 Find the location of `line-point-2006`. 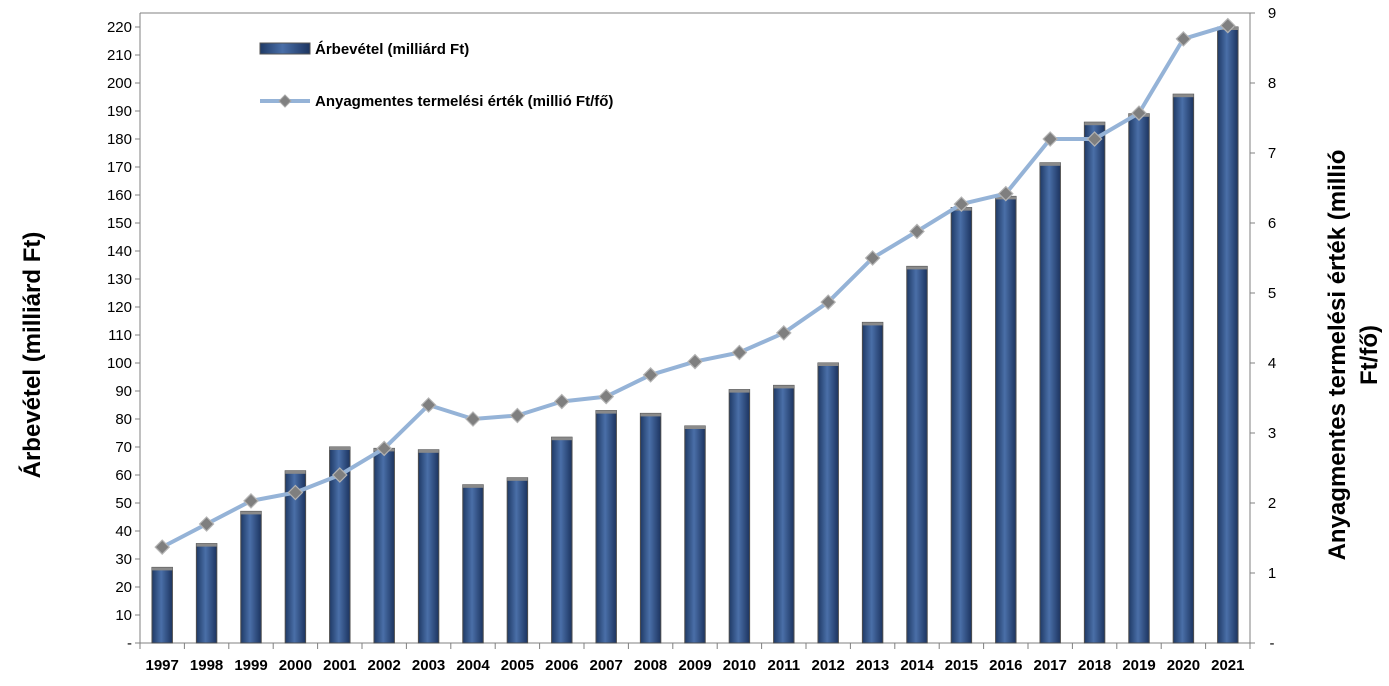

line-point-2006 is located at coordinates (561, 401).